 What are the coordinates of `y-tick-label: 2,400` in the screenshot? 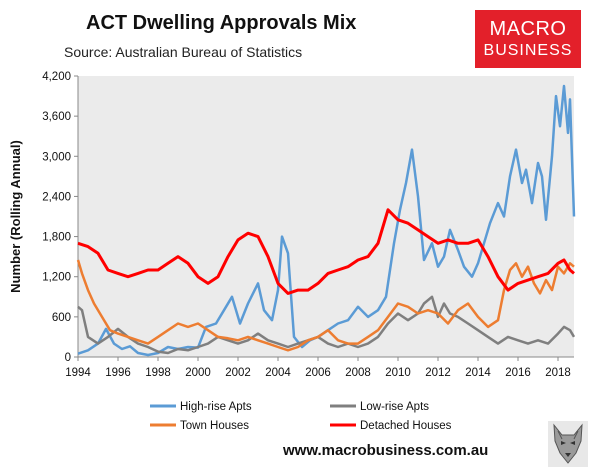 It's located at (56, 197).